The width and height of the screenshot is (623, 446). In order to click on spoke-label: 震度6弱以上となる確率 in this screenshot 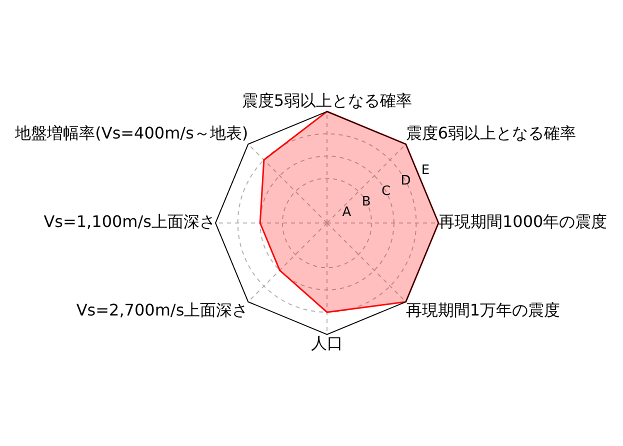, I will do `click(491, 133)`.